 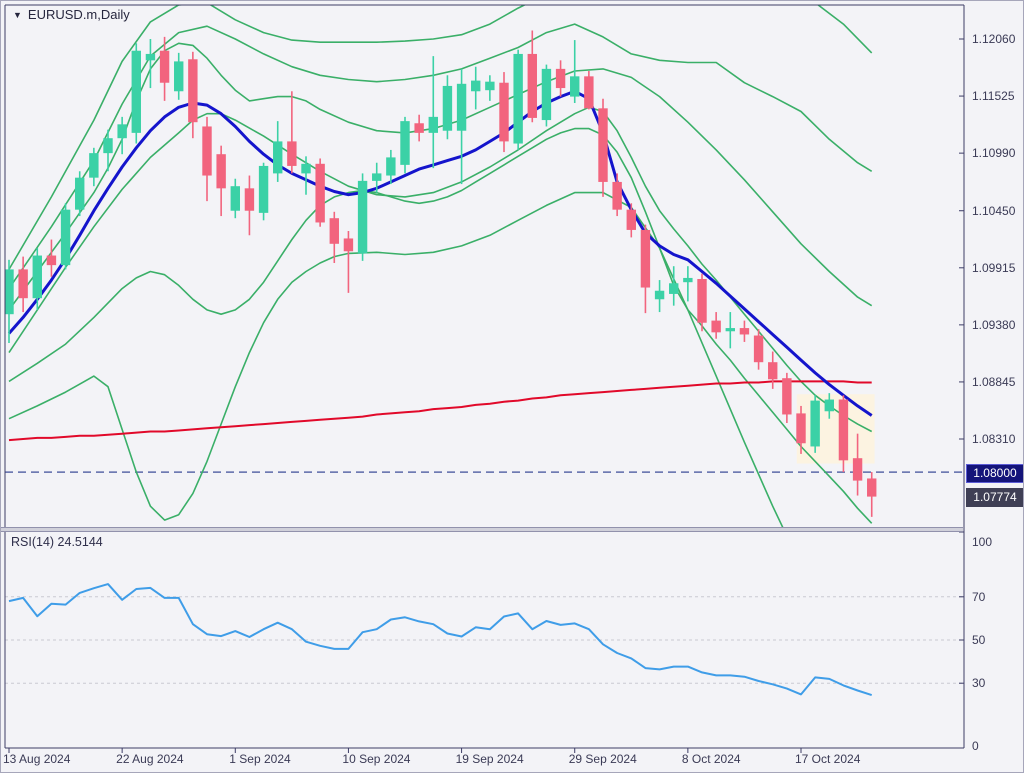 What do you see at coordinates (975, 746) in the screenshot?
I see `rsi-axis-label: 0` at bounding box center [975, 746].